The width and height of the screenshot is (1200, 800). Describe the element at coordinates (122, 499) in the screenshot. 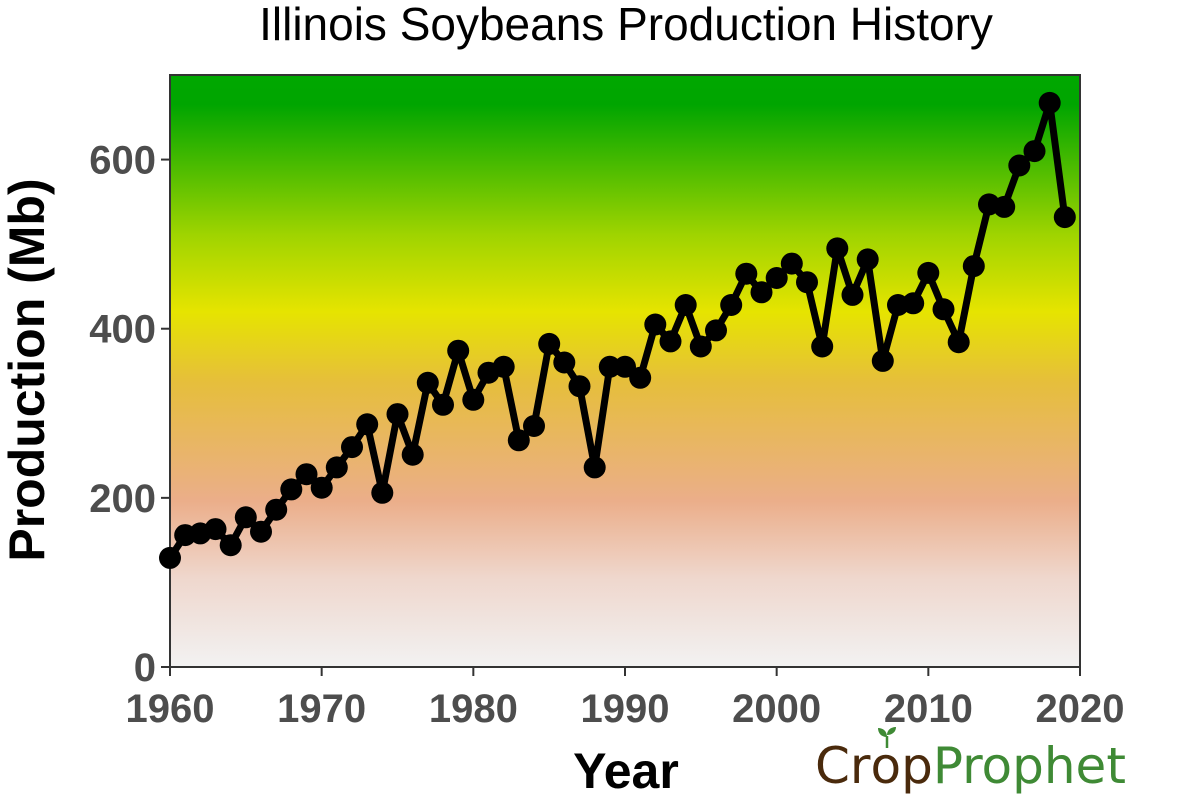

I see `y-tick-label: 200` at that location.